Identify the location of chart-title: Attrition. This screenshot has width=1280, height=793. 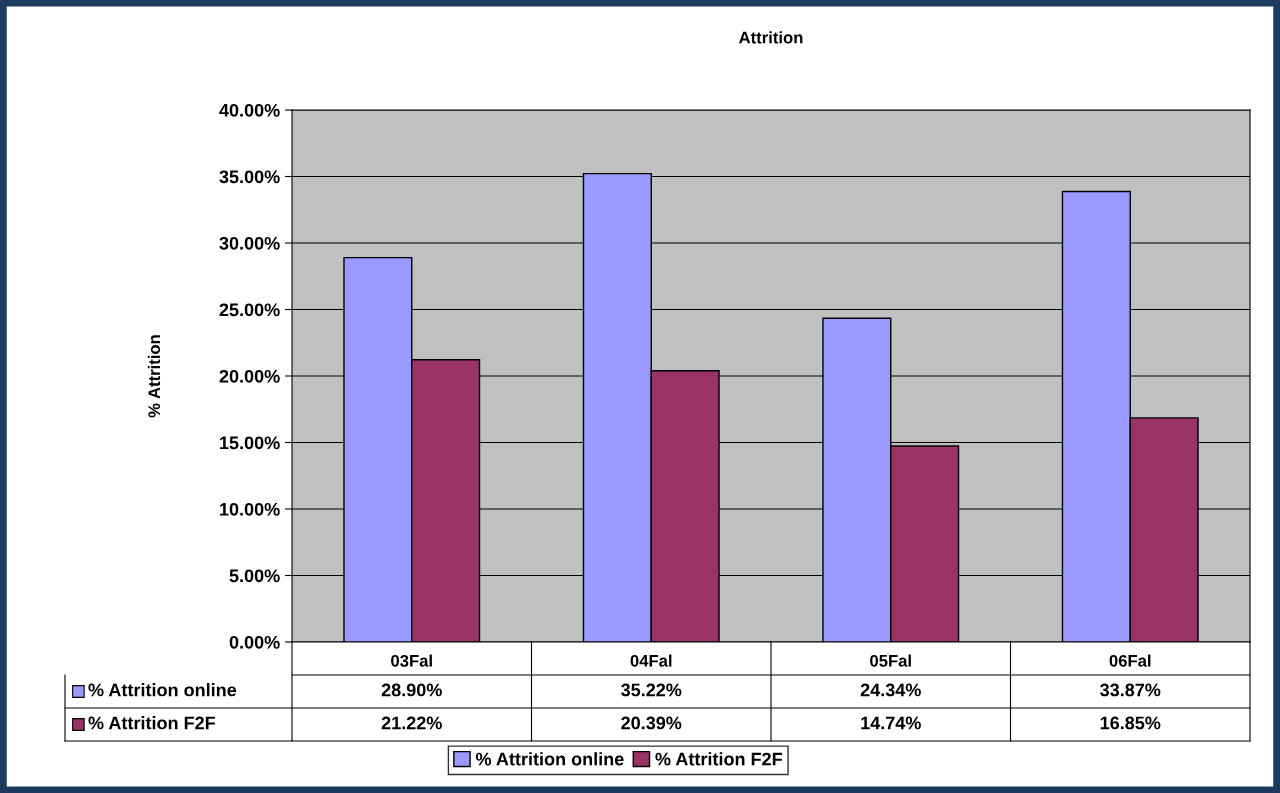
(771, 37).